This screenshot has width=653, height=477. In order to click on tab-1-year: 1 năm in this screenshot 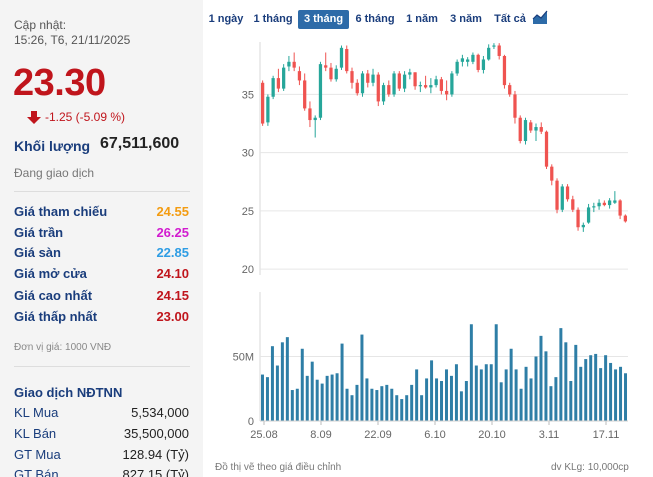, I will do `click(422, 19)`.